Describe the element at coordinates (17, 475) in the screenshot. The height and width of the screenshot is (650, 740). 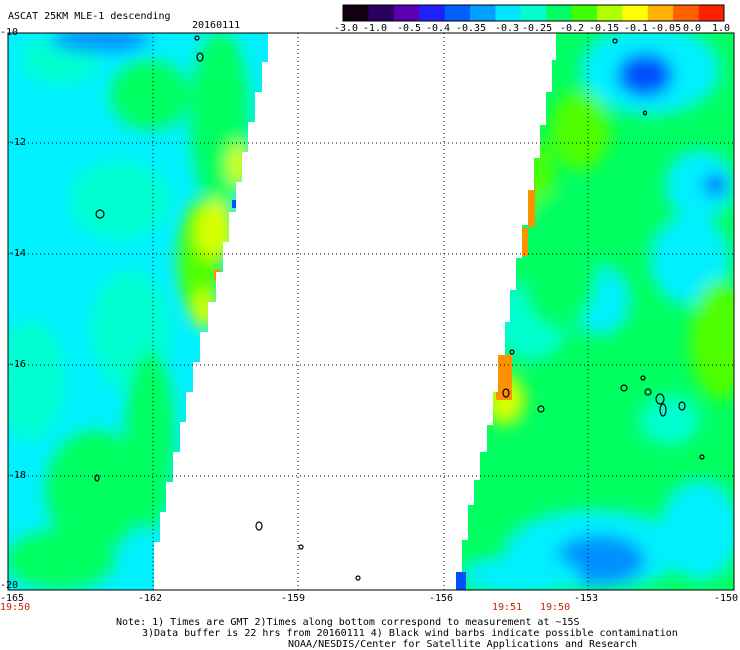
I see `lat-label: -18` at that location.